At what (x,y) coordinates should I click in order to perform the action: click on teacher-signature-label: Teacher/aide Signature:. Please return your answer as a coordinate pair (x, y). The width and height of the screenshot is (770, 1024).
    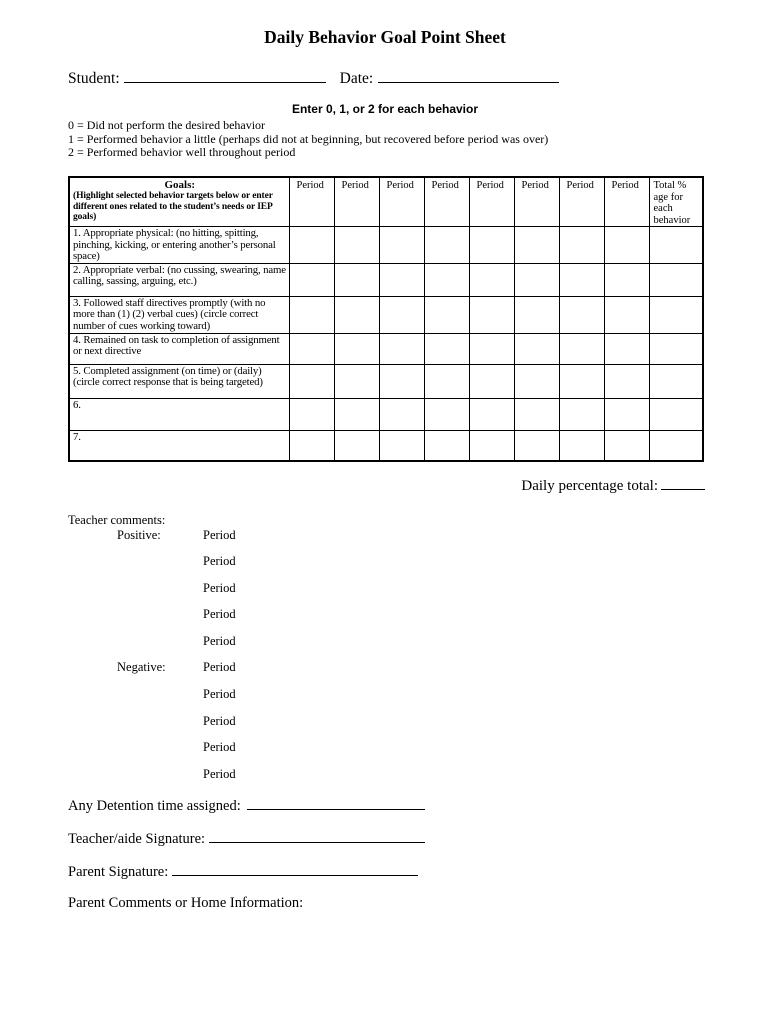
    Looking at the image, I should click on (137, 839).